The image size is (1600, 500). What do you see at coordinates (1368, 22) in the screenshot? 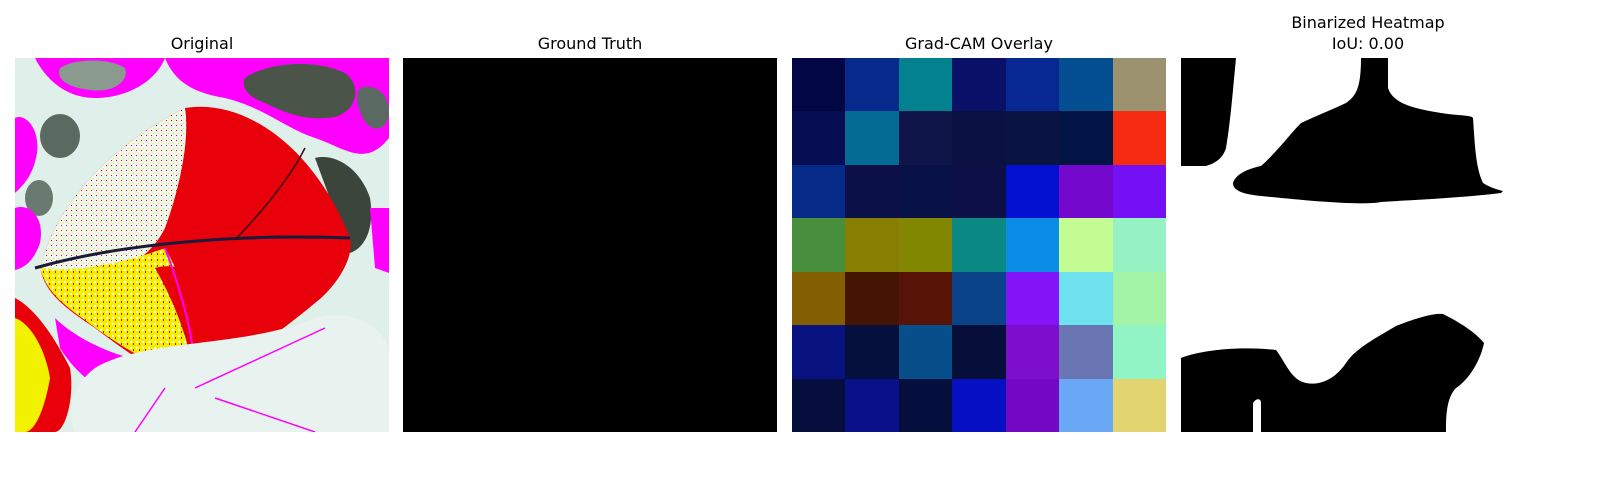
I see `binarized-title-text: Binarized Heatmap` at bounding box center [1368, 22].